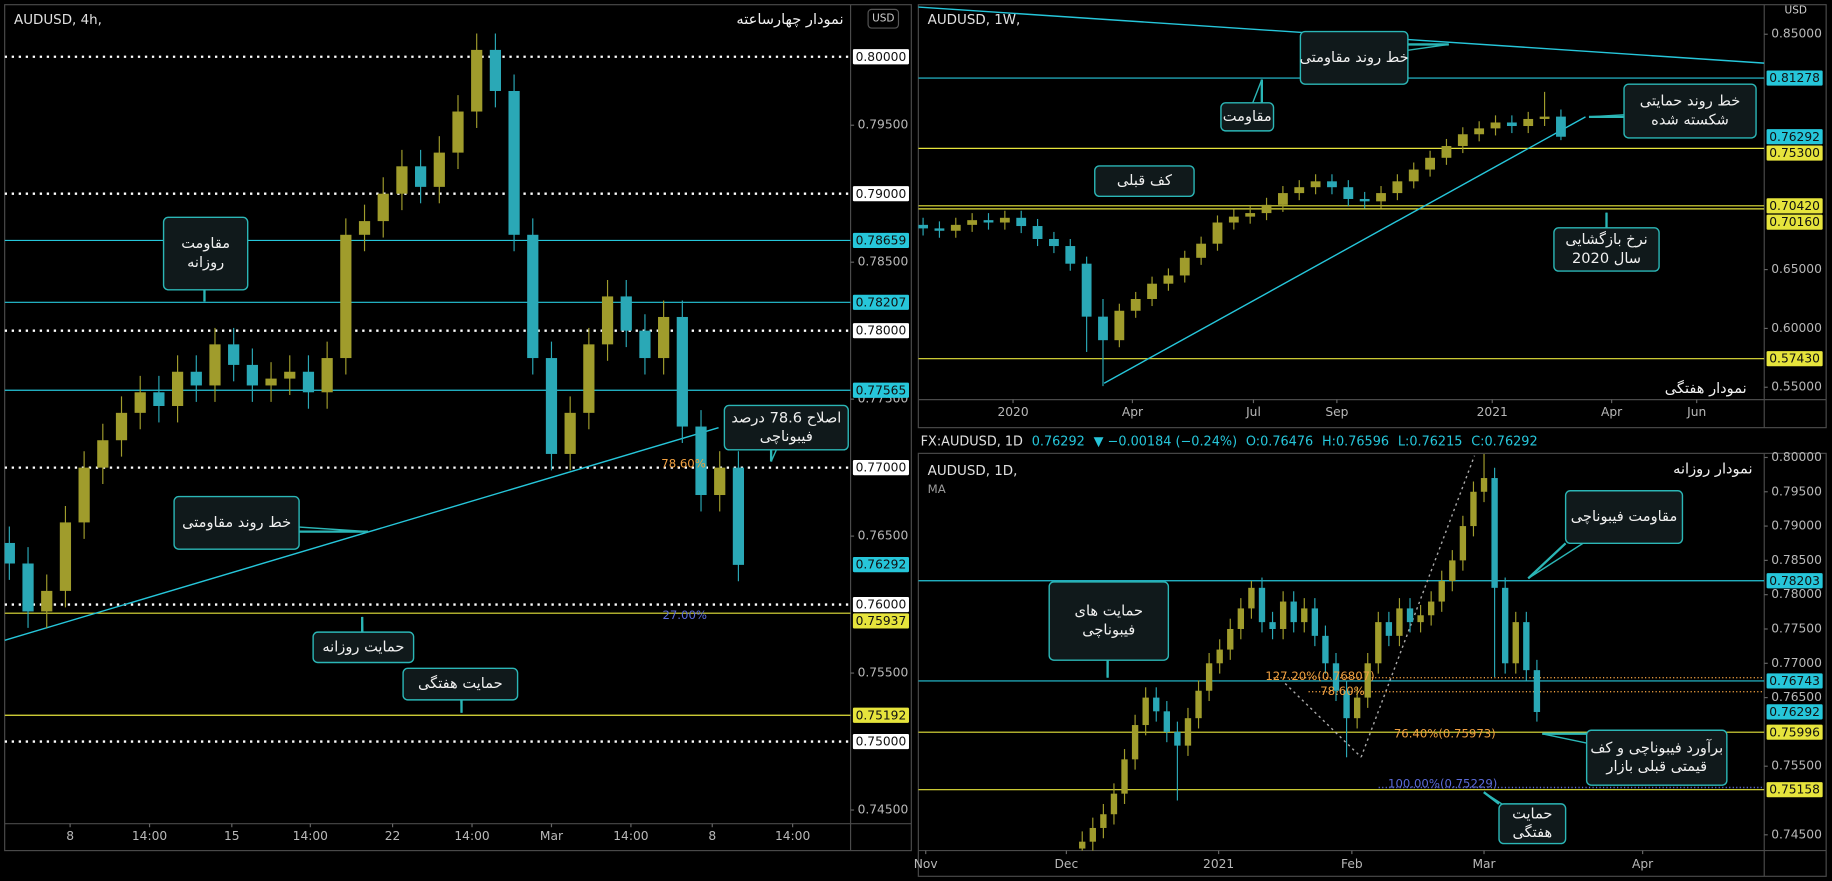 Image resolution: width=1832 pixels, height=881 pixels. What do you see at coordinates (1796, 34) in the screenshot?
I see `y-tick-label: 0.85000` at bounding box center [1796, 34].